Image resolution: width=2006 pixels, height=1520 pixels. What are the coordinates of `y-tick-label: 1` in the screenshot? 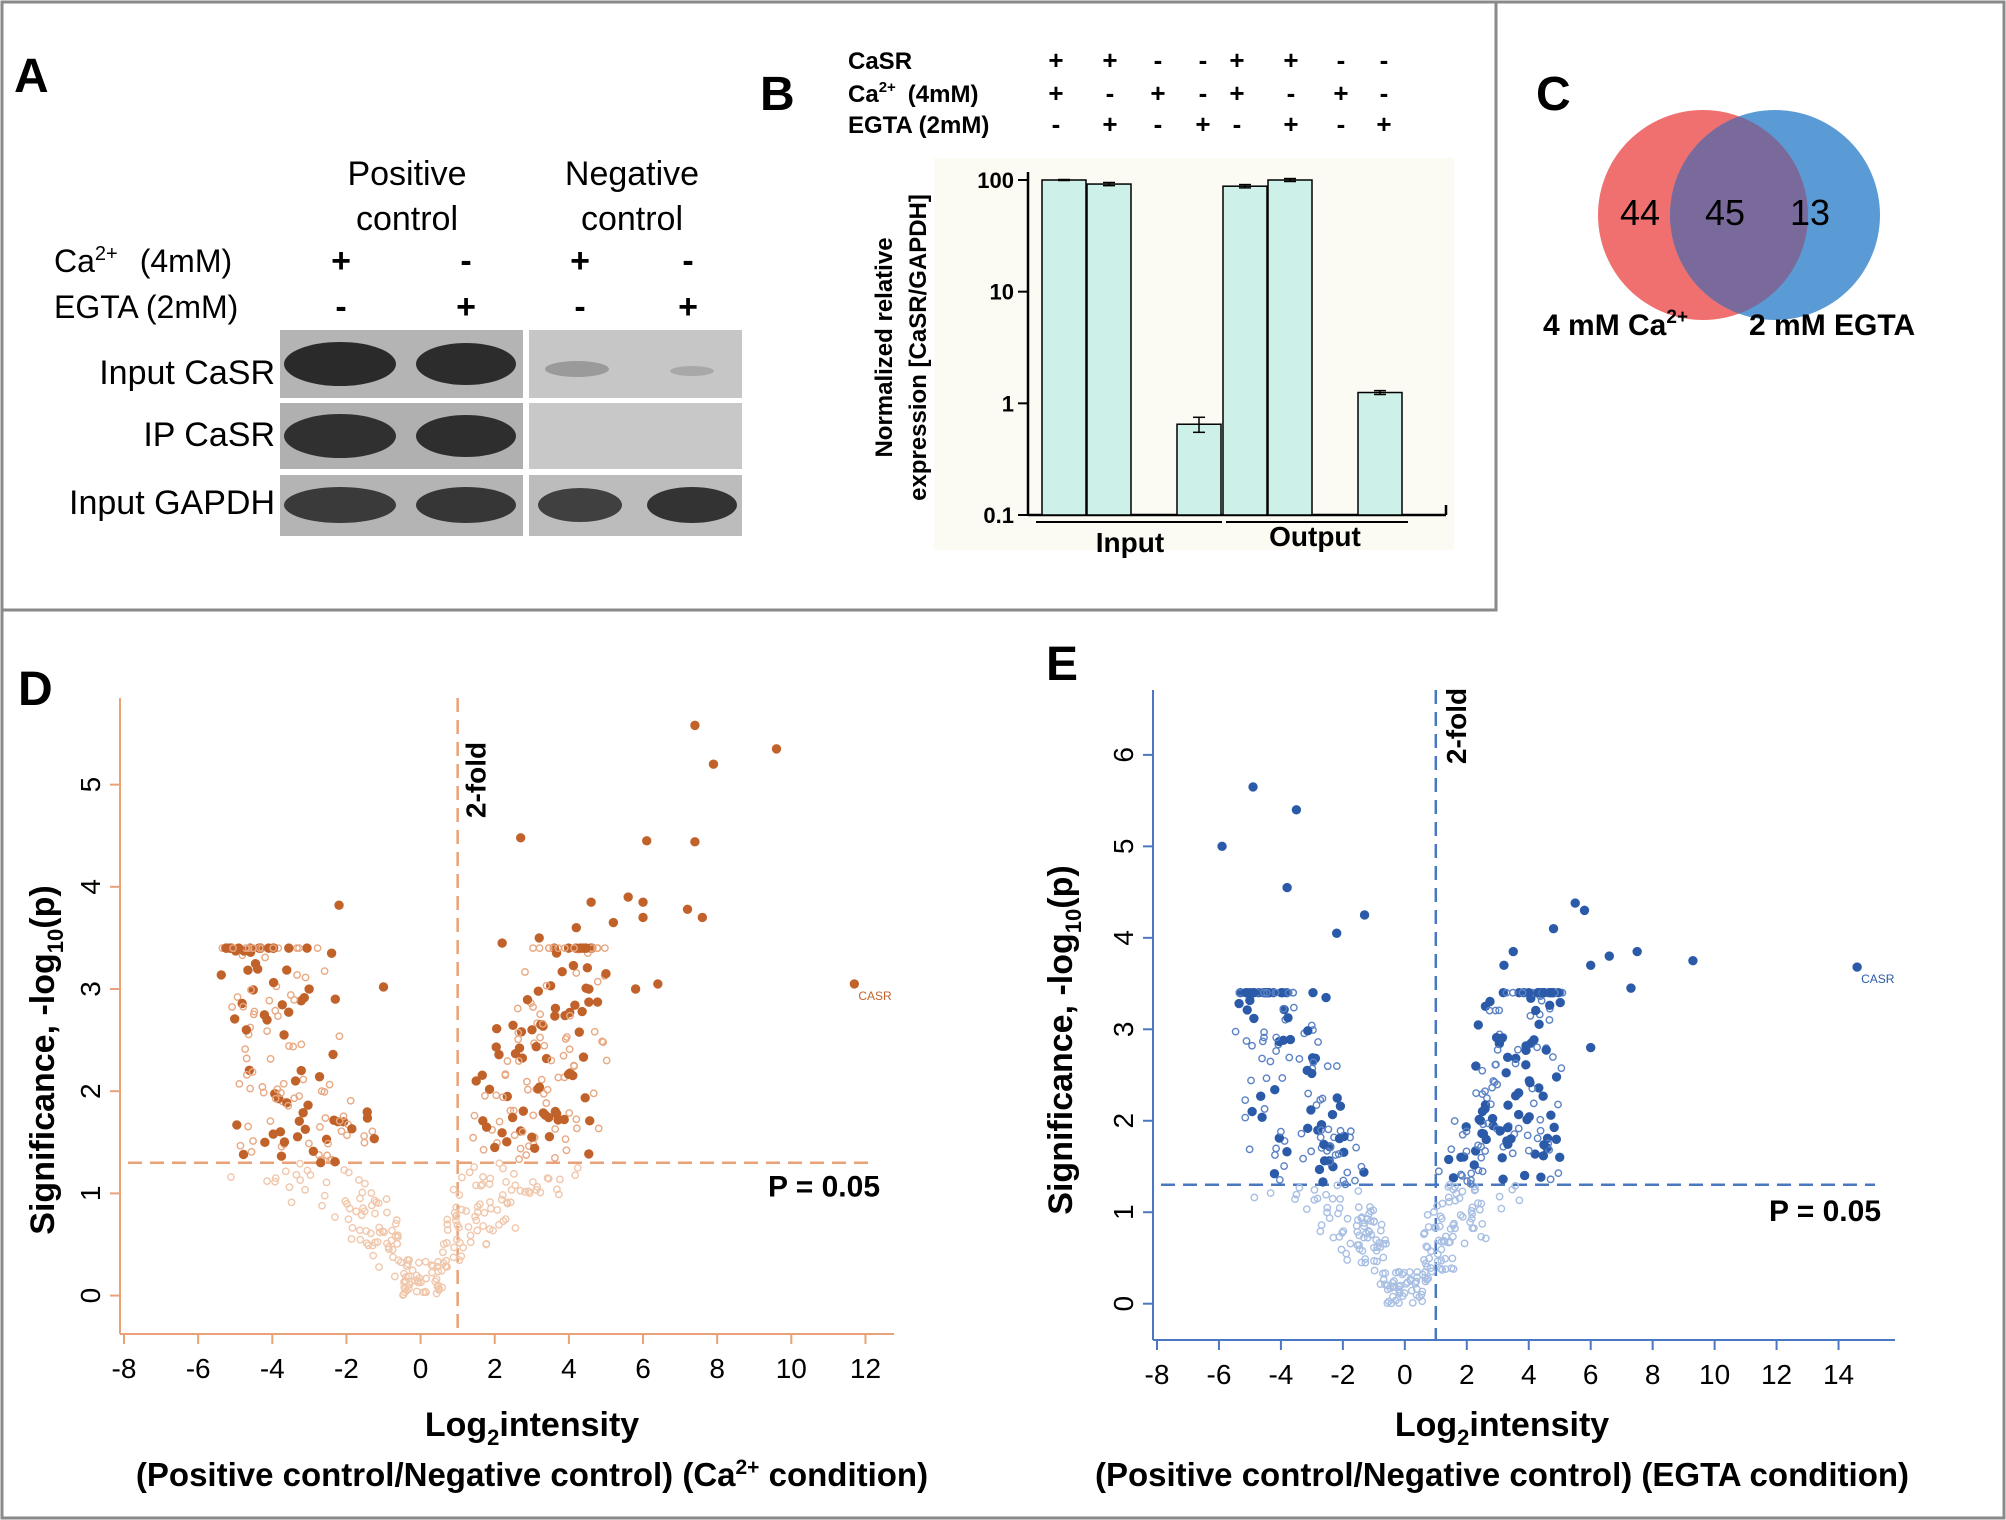 It's located at (1123, 1212).